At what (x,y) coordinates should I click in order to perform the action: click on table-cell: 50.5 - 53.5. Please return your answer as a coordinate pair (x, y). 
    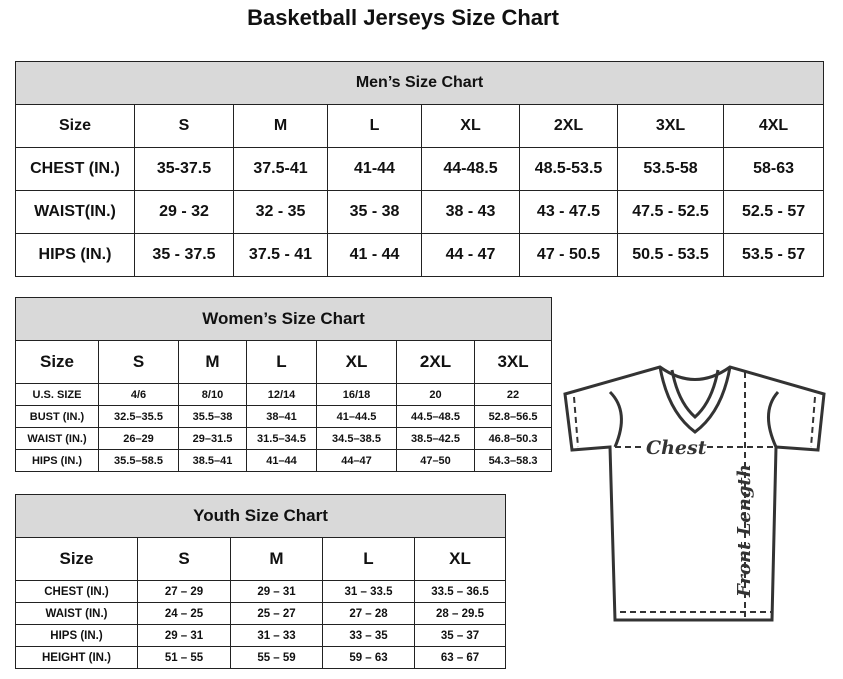
    Looking at the image, I should click on (670, 255).